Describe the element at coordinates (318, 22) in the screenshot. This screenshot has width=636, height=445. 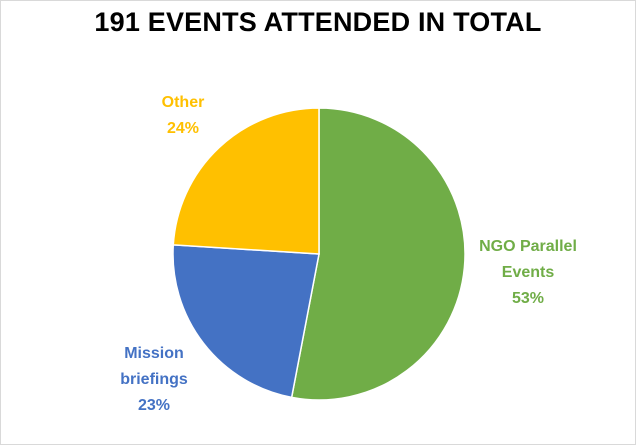
I see `chart-title: 191 EVENTS ATTENDED IN TOTAL` at that location.